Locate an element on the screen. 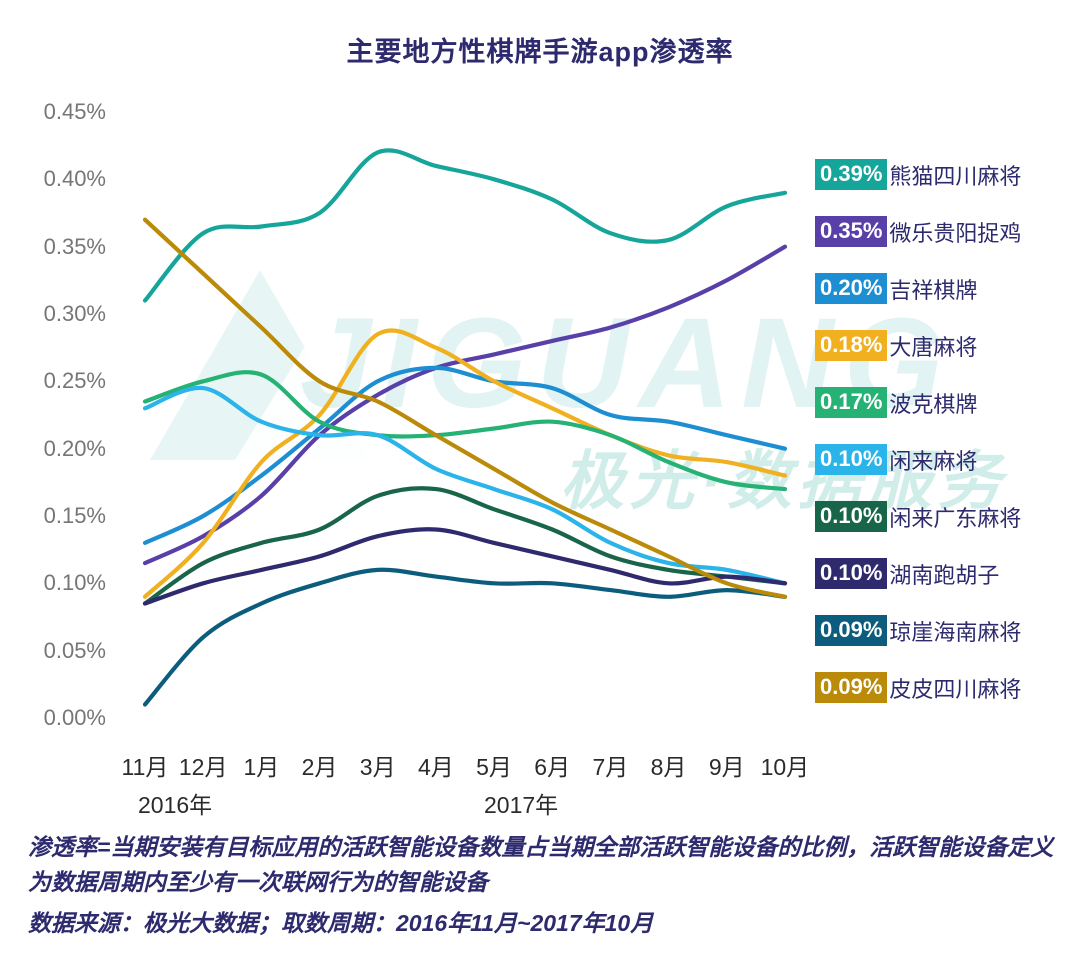 Image resolution: width=1080 pixels, height=956 pixels. x-tick: 8月 is located at coordinates (668, 767).